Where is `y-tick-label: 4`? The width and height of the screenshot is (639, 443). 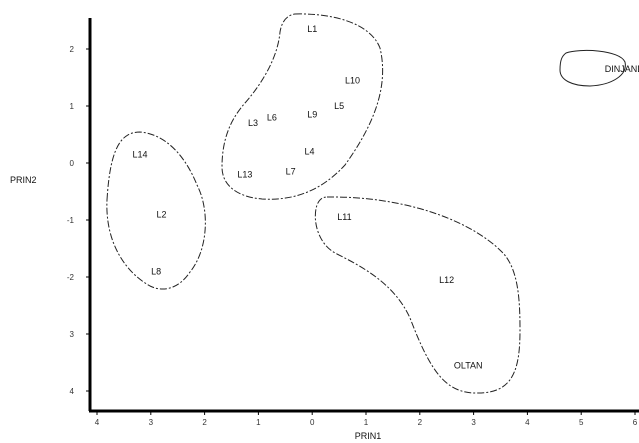 y-tick-label: 4 is located at coordinates (72, 391).